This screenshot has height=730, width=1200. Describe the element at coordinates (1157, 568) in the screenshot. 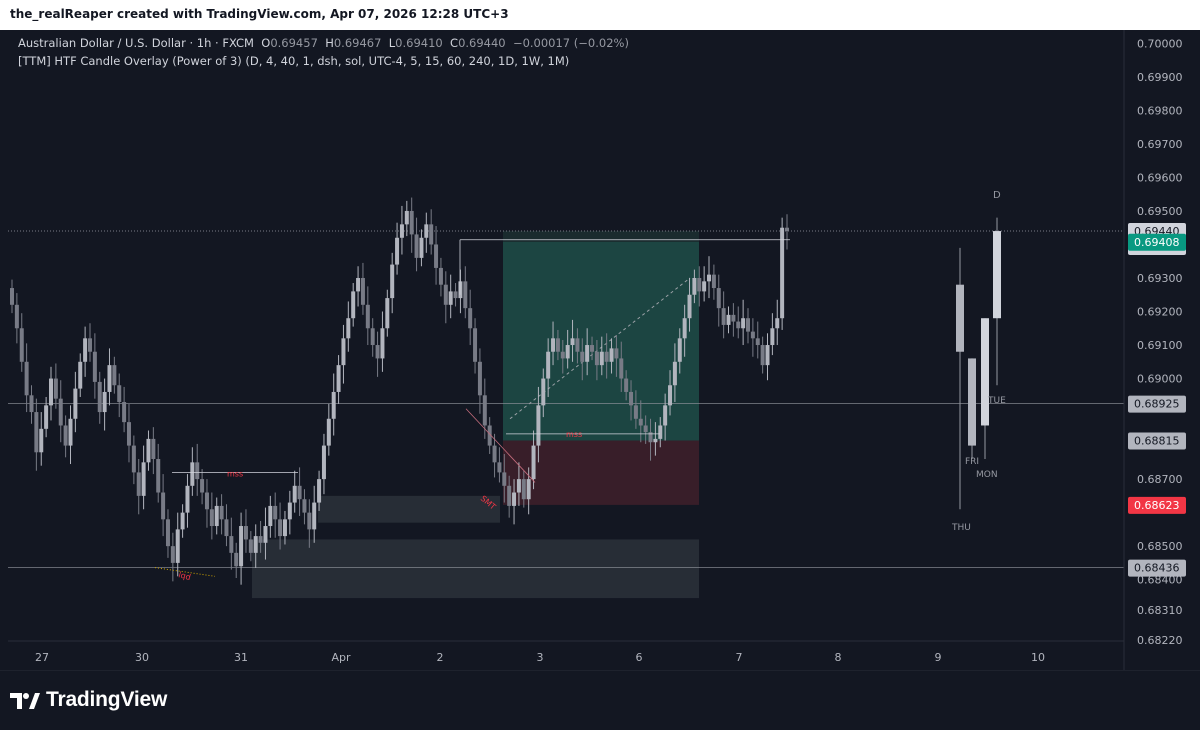

I see `price-badge: 0.68436` at that location.